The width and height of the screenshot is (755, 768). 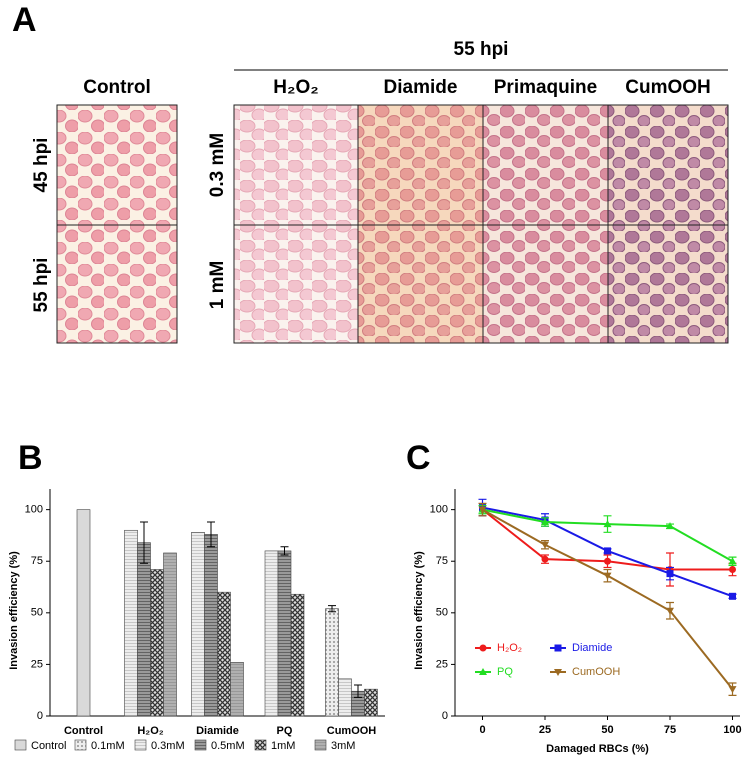 What do you see at coordinates (83, 731) in the screenshot?
I see `x-tick-label: Control` at bounding box center [83, 731].